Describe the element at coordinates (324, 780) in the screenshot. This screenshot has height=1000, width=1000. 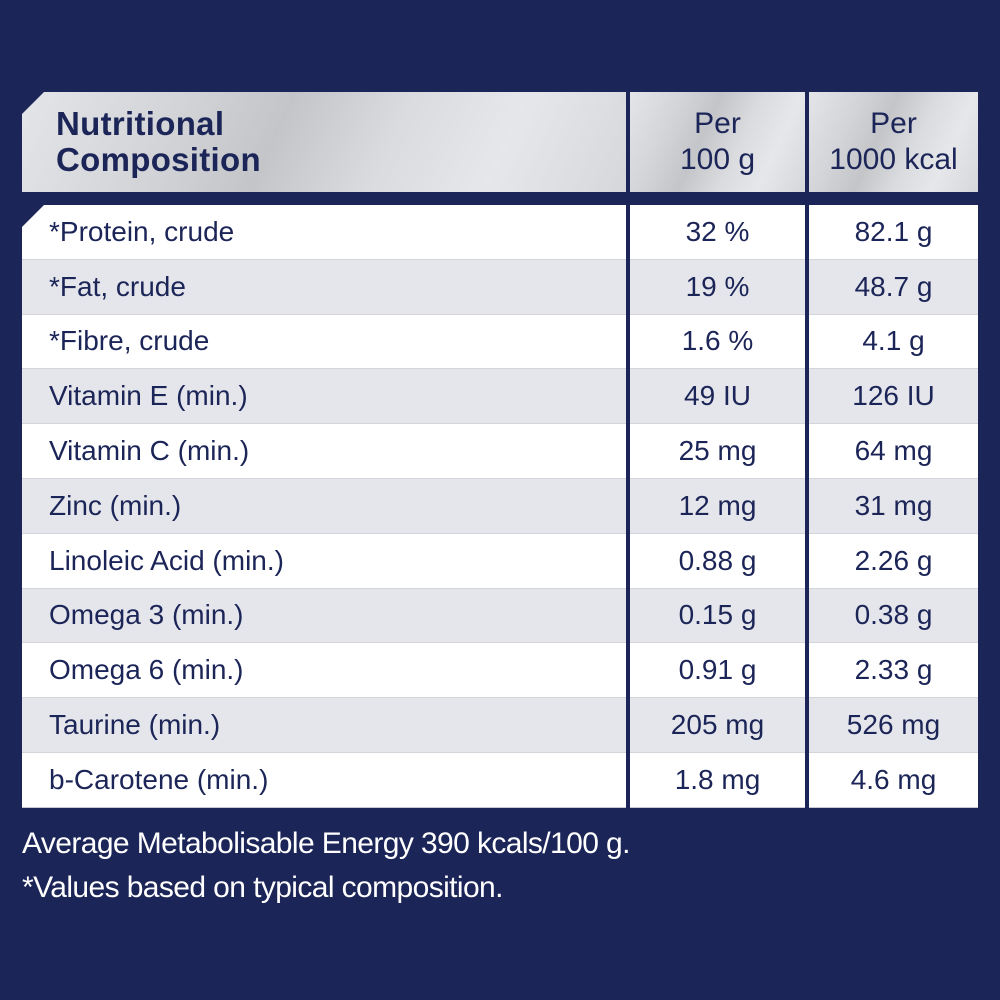
I see `table-row-nutrient: b-Carotene (min.)` at that location.